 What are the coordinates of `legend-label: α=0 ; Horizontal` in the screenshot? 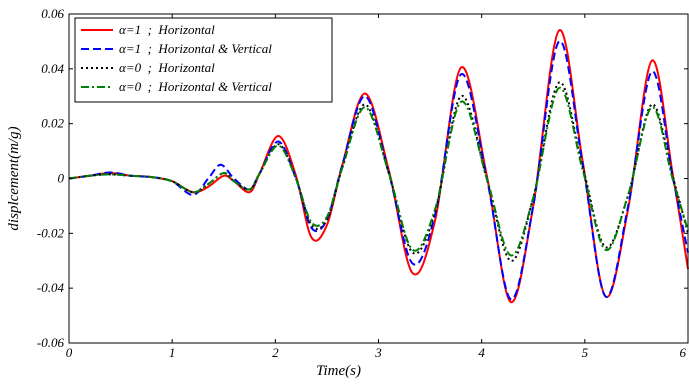 It's located at (167, 67).